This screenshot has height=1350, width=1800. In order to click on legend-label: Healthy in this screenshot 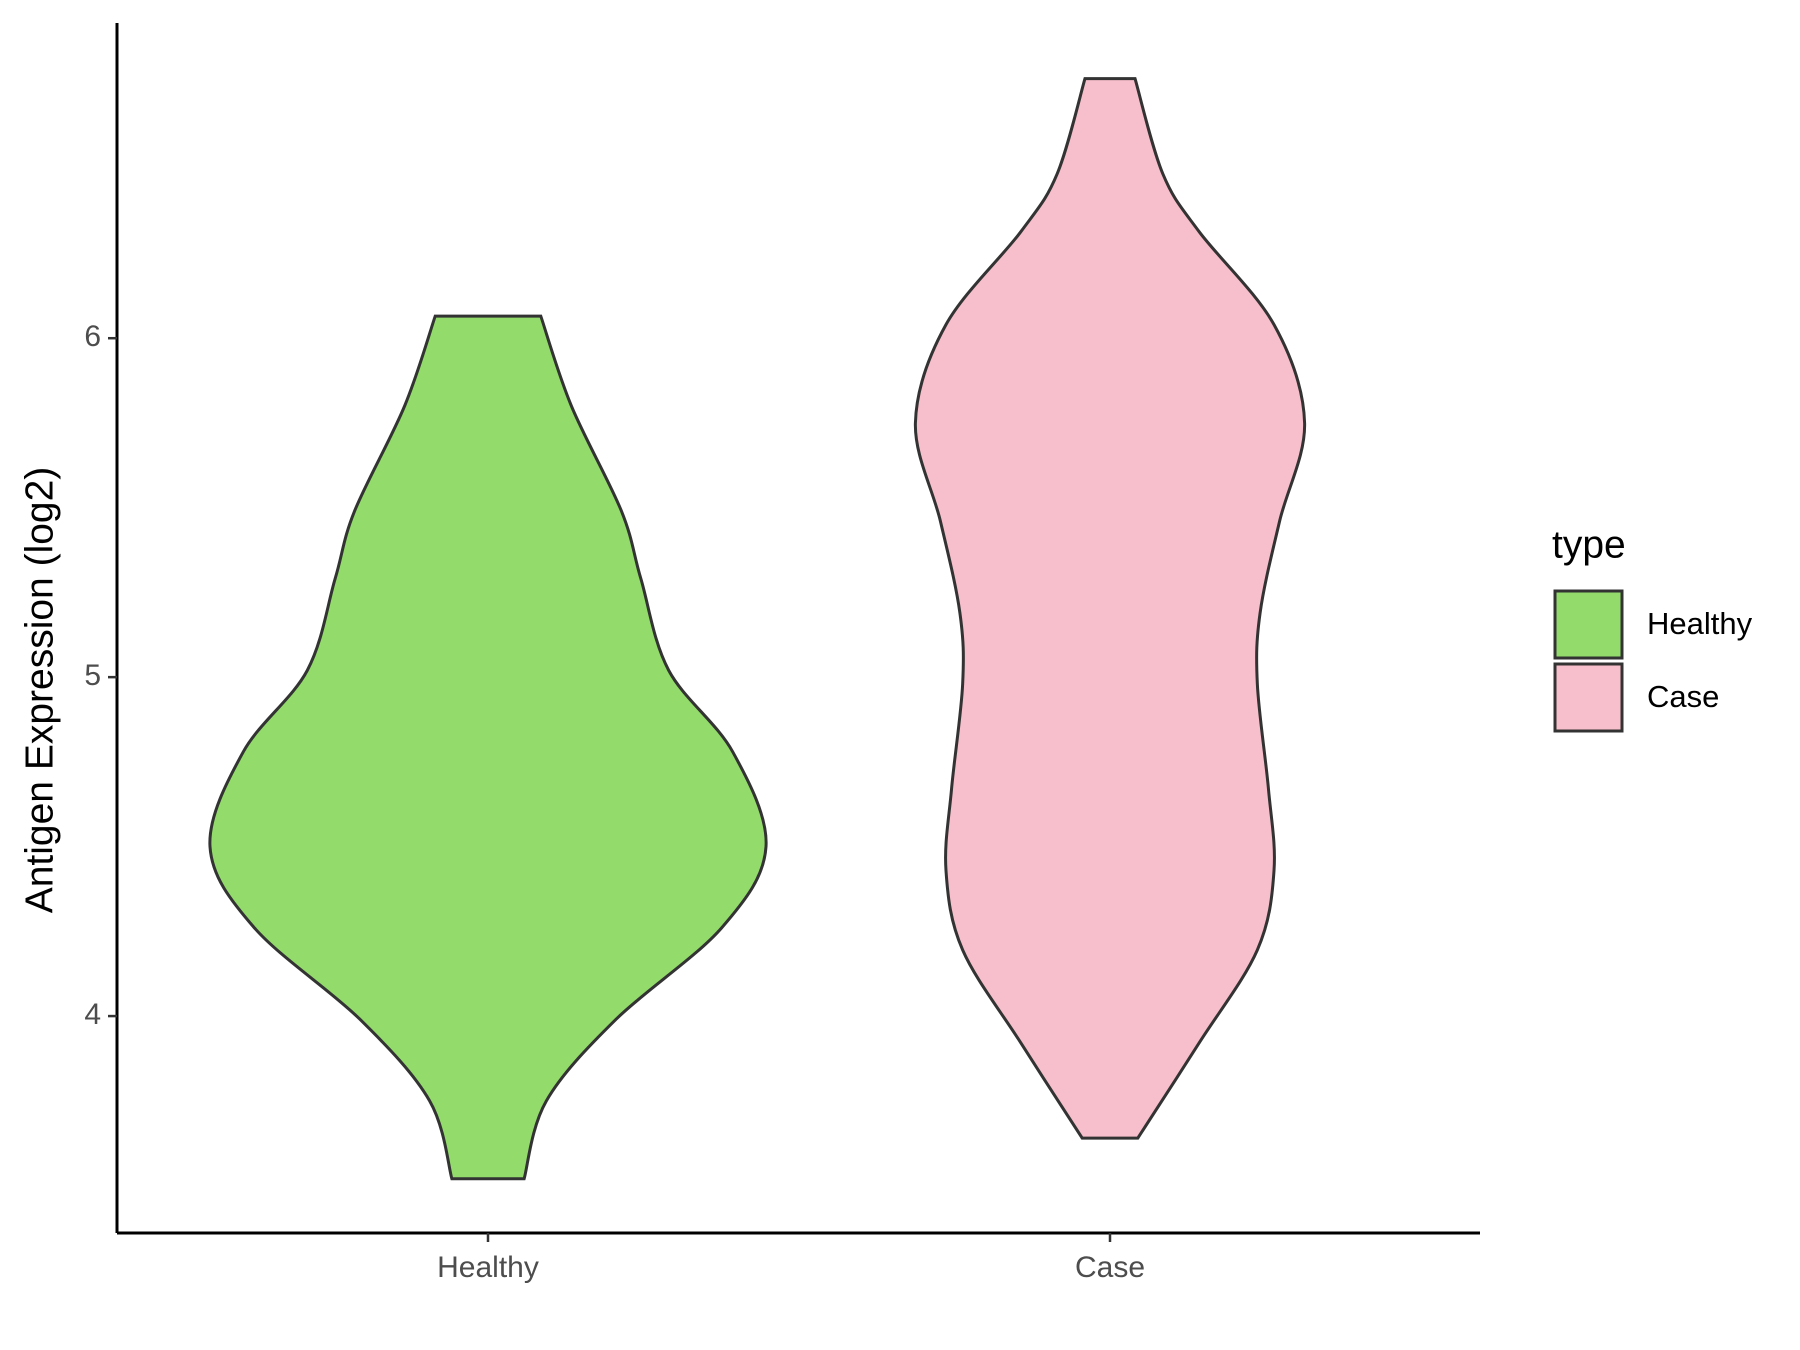, I will do `click(1700, 623)`.